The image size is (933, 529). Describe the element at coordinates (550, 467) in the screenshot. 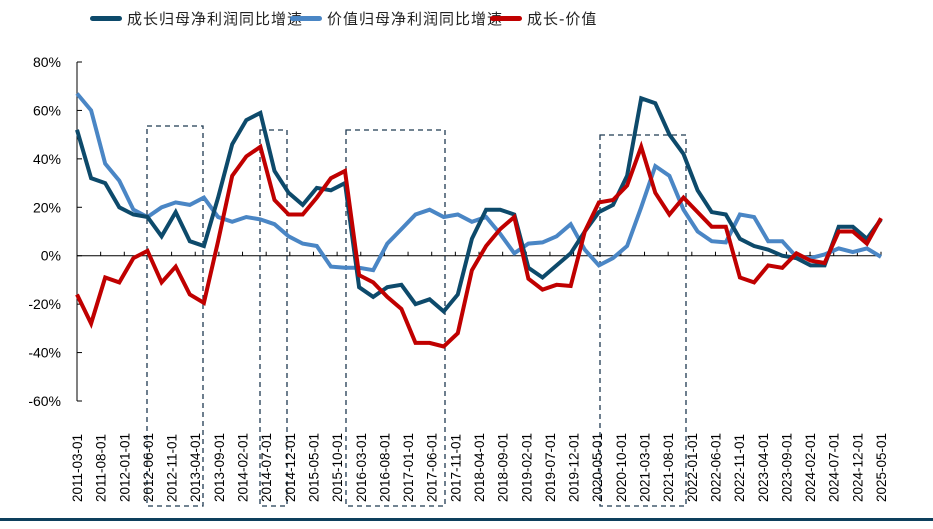

I see `x-tick-label: 2019-07-01` at that location.